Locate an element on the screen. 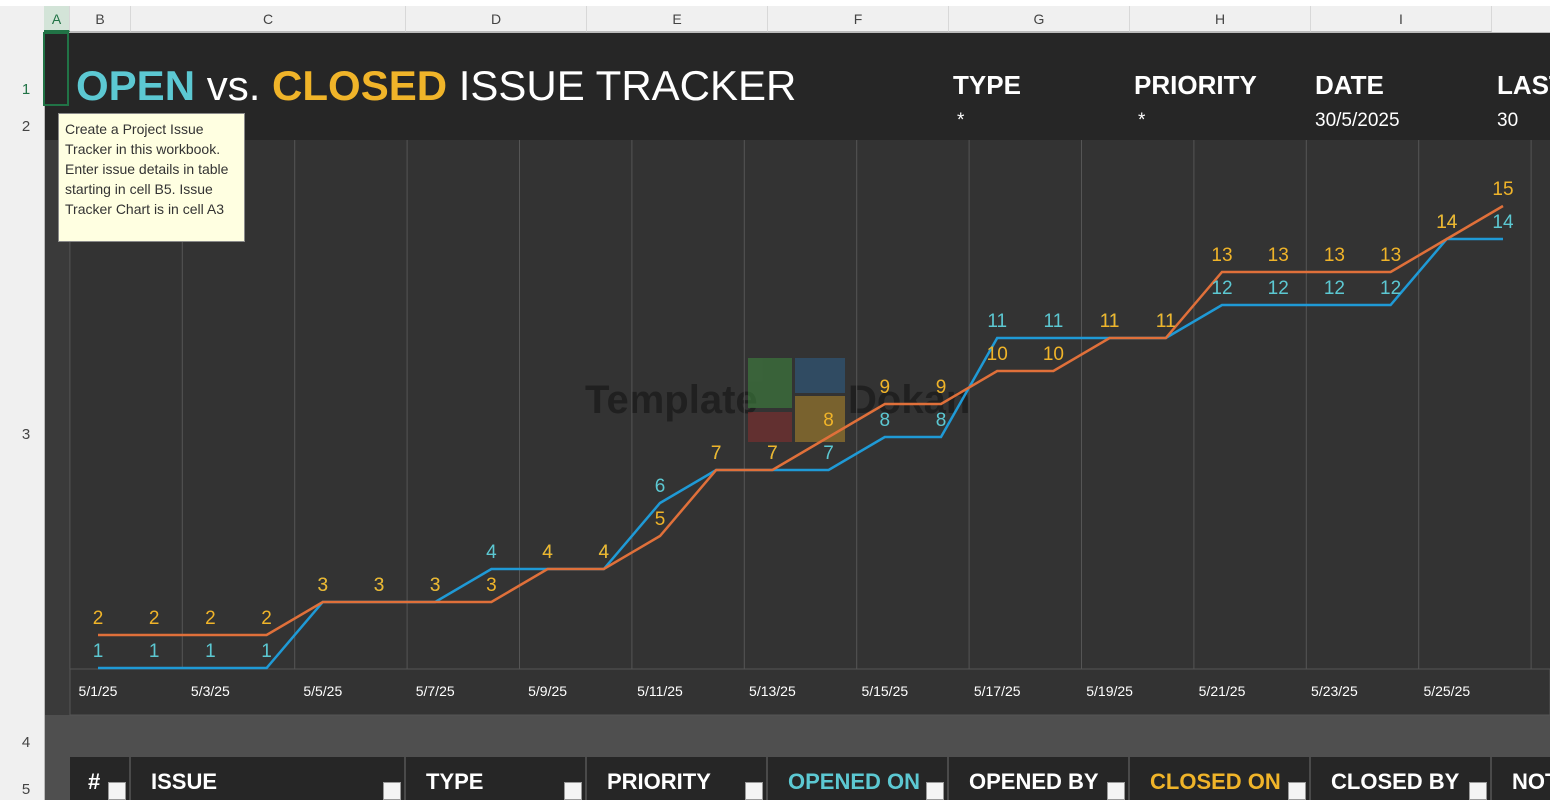 Image resolution: width=1550 pixels, height=800 pixels. table-header: TYPE is located at coordinates (496, 778).